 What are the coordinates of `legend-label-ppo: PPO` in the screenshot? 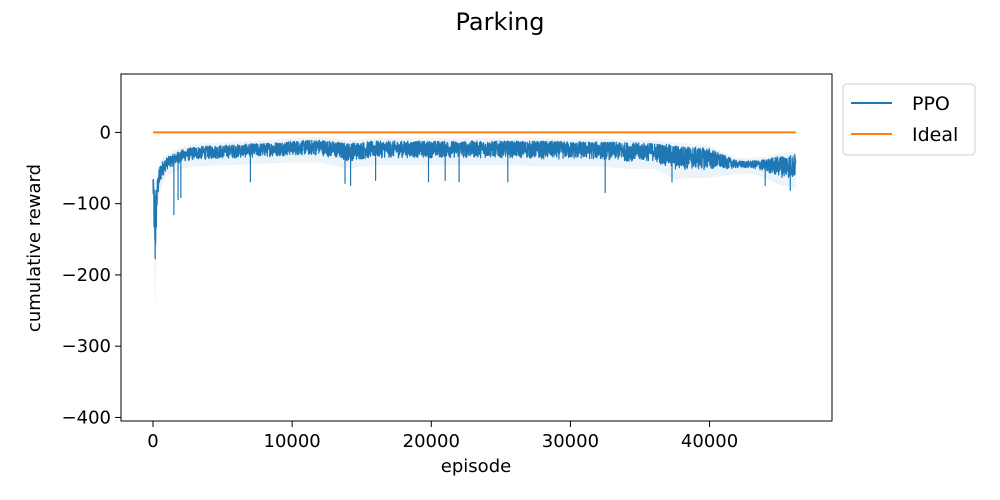 It's located at (931, 104).